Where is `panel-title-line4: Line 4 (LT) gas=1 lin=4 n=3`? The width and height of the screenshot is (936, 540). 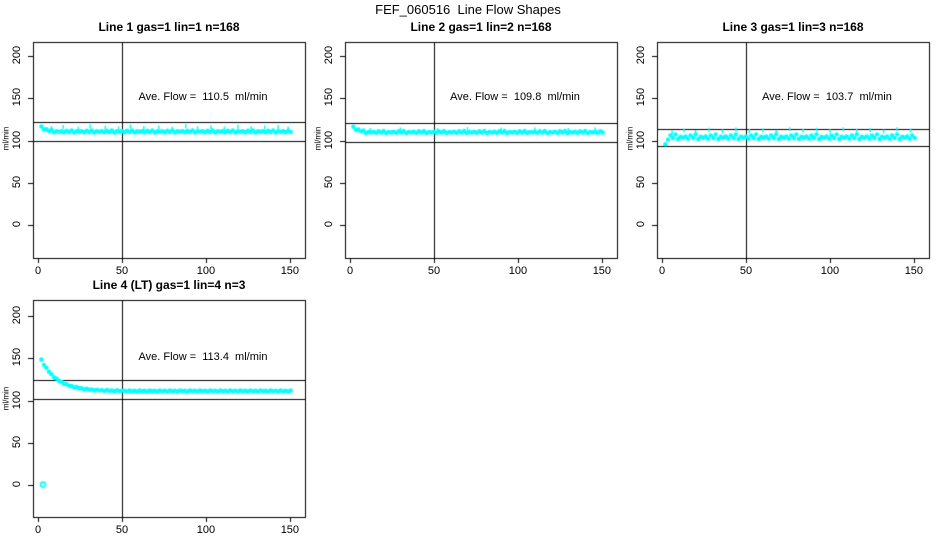
panel-title-line4: Line 4 (LT) gas=1 lin=4 n=3 is located at coordinates (169, 285).